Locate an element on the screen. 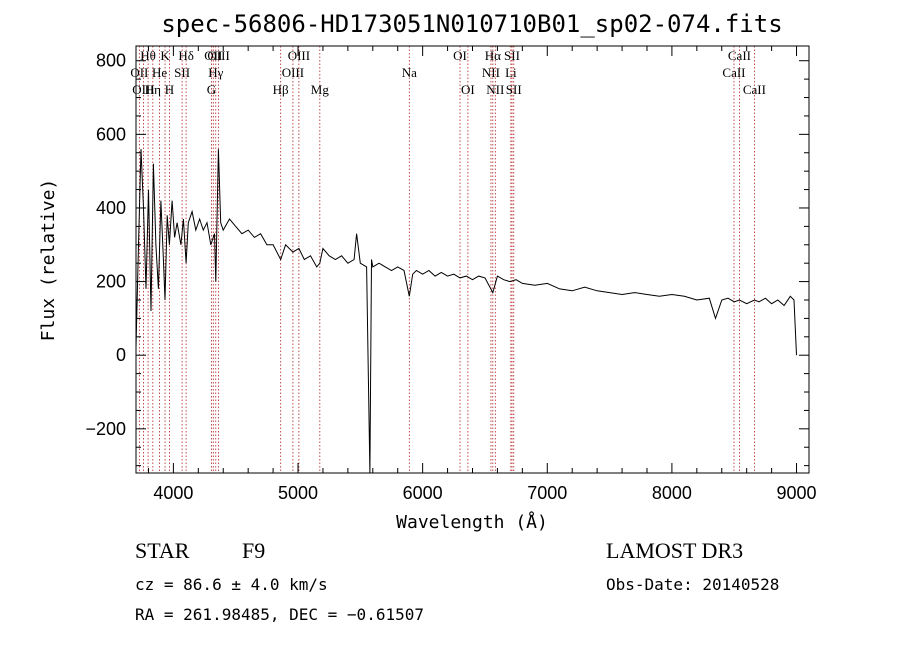 The width and height of the screenshot is (900, 649). y-tick-label: 600 is located at coordinates (111, 134).